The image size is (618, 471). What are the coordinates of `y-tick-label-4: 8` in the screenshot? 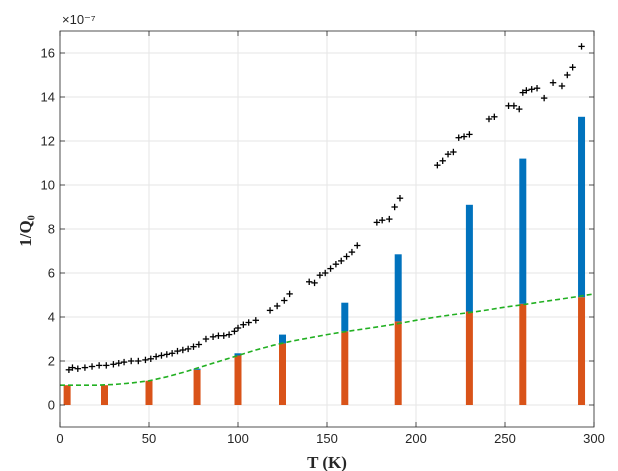 It's located at (51, 229).